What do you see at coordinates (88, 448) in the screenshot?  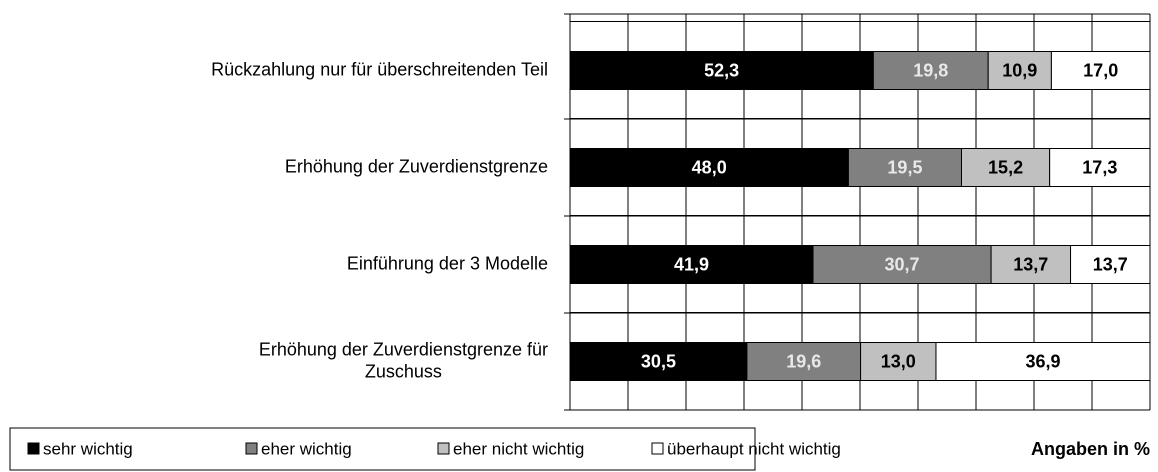 I see `legend-label: sehr wichtig` at bounding box center [88, 448].